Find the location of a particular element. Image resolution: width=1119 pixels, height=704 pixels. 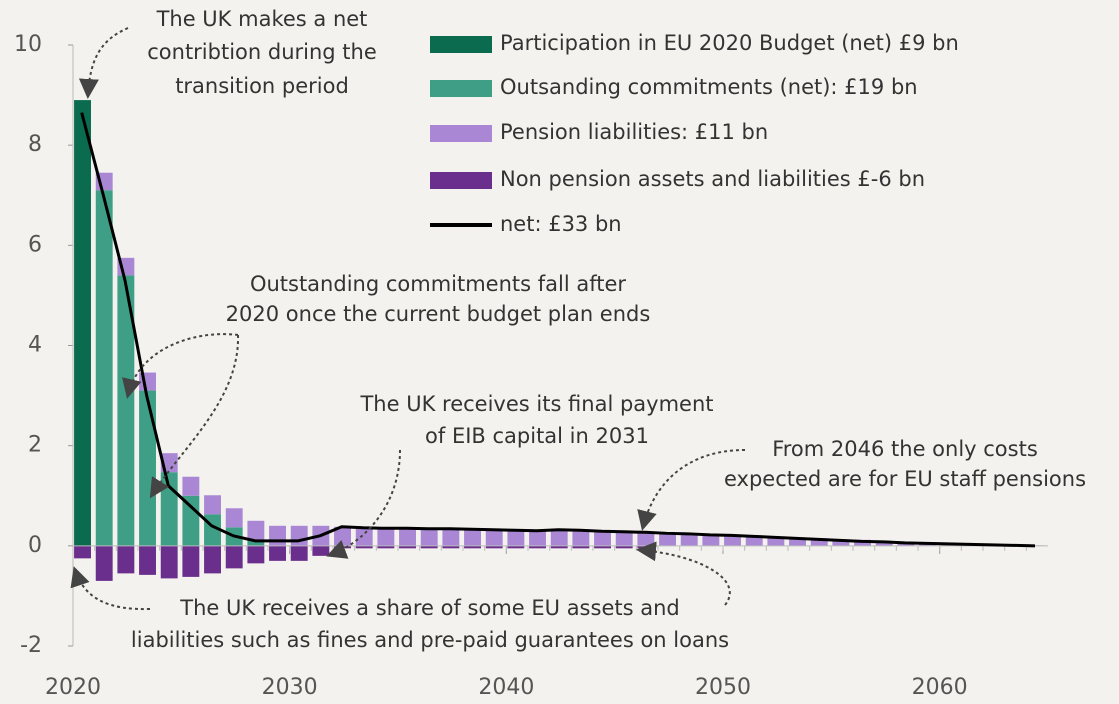

annotation: of EIB capital in 2031 is located at coordinates (537, 436).